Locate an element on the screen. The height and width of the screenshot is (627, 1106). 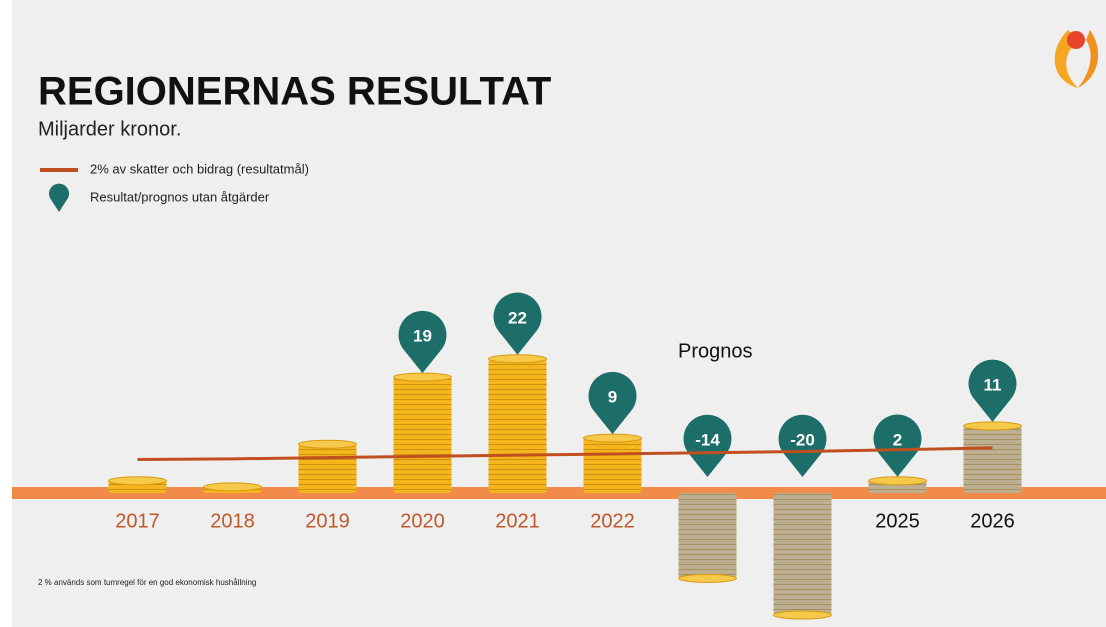
chart-title: REGIONERNAS RESULTAT is located at coordinates (294, 92).